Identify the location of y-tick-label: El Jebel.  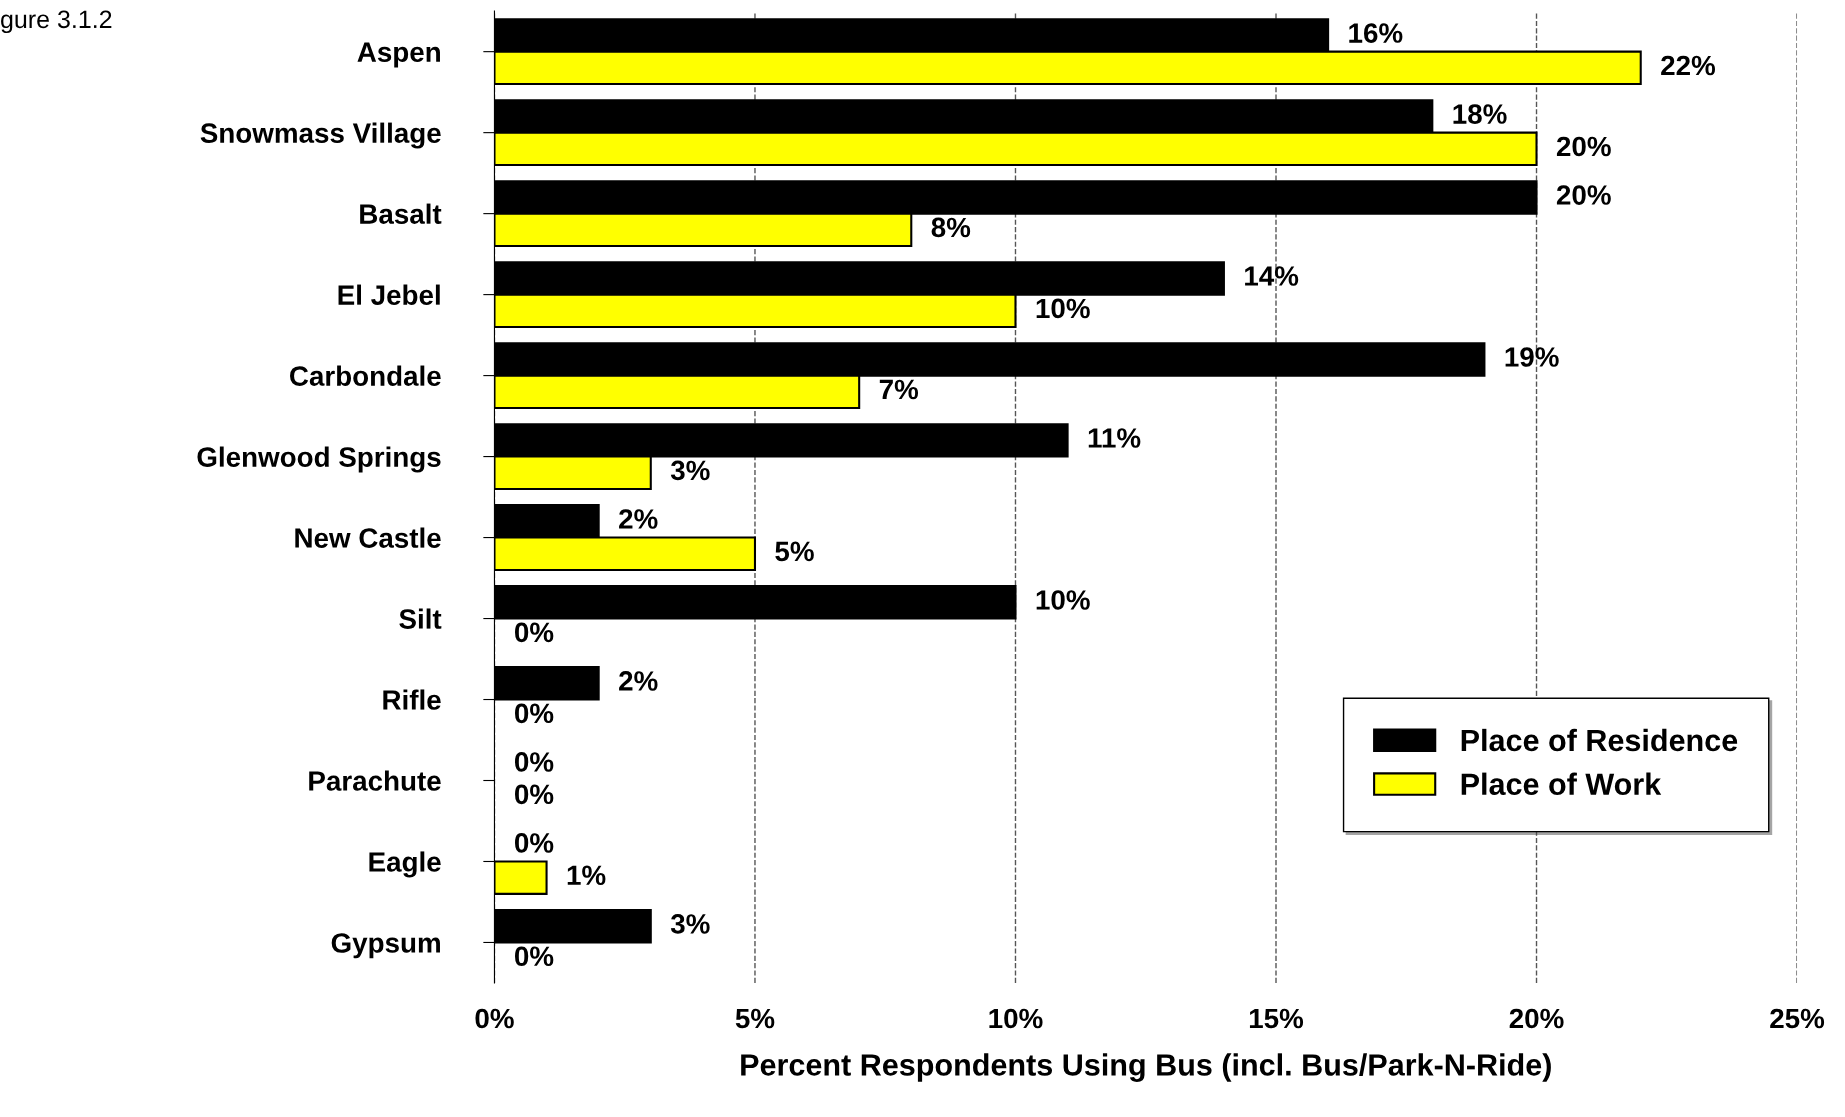
(389, 294).